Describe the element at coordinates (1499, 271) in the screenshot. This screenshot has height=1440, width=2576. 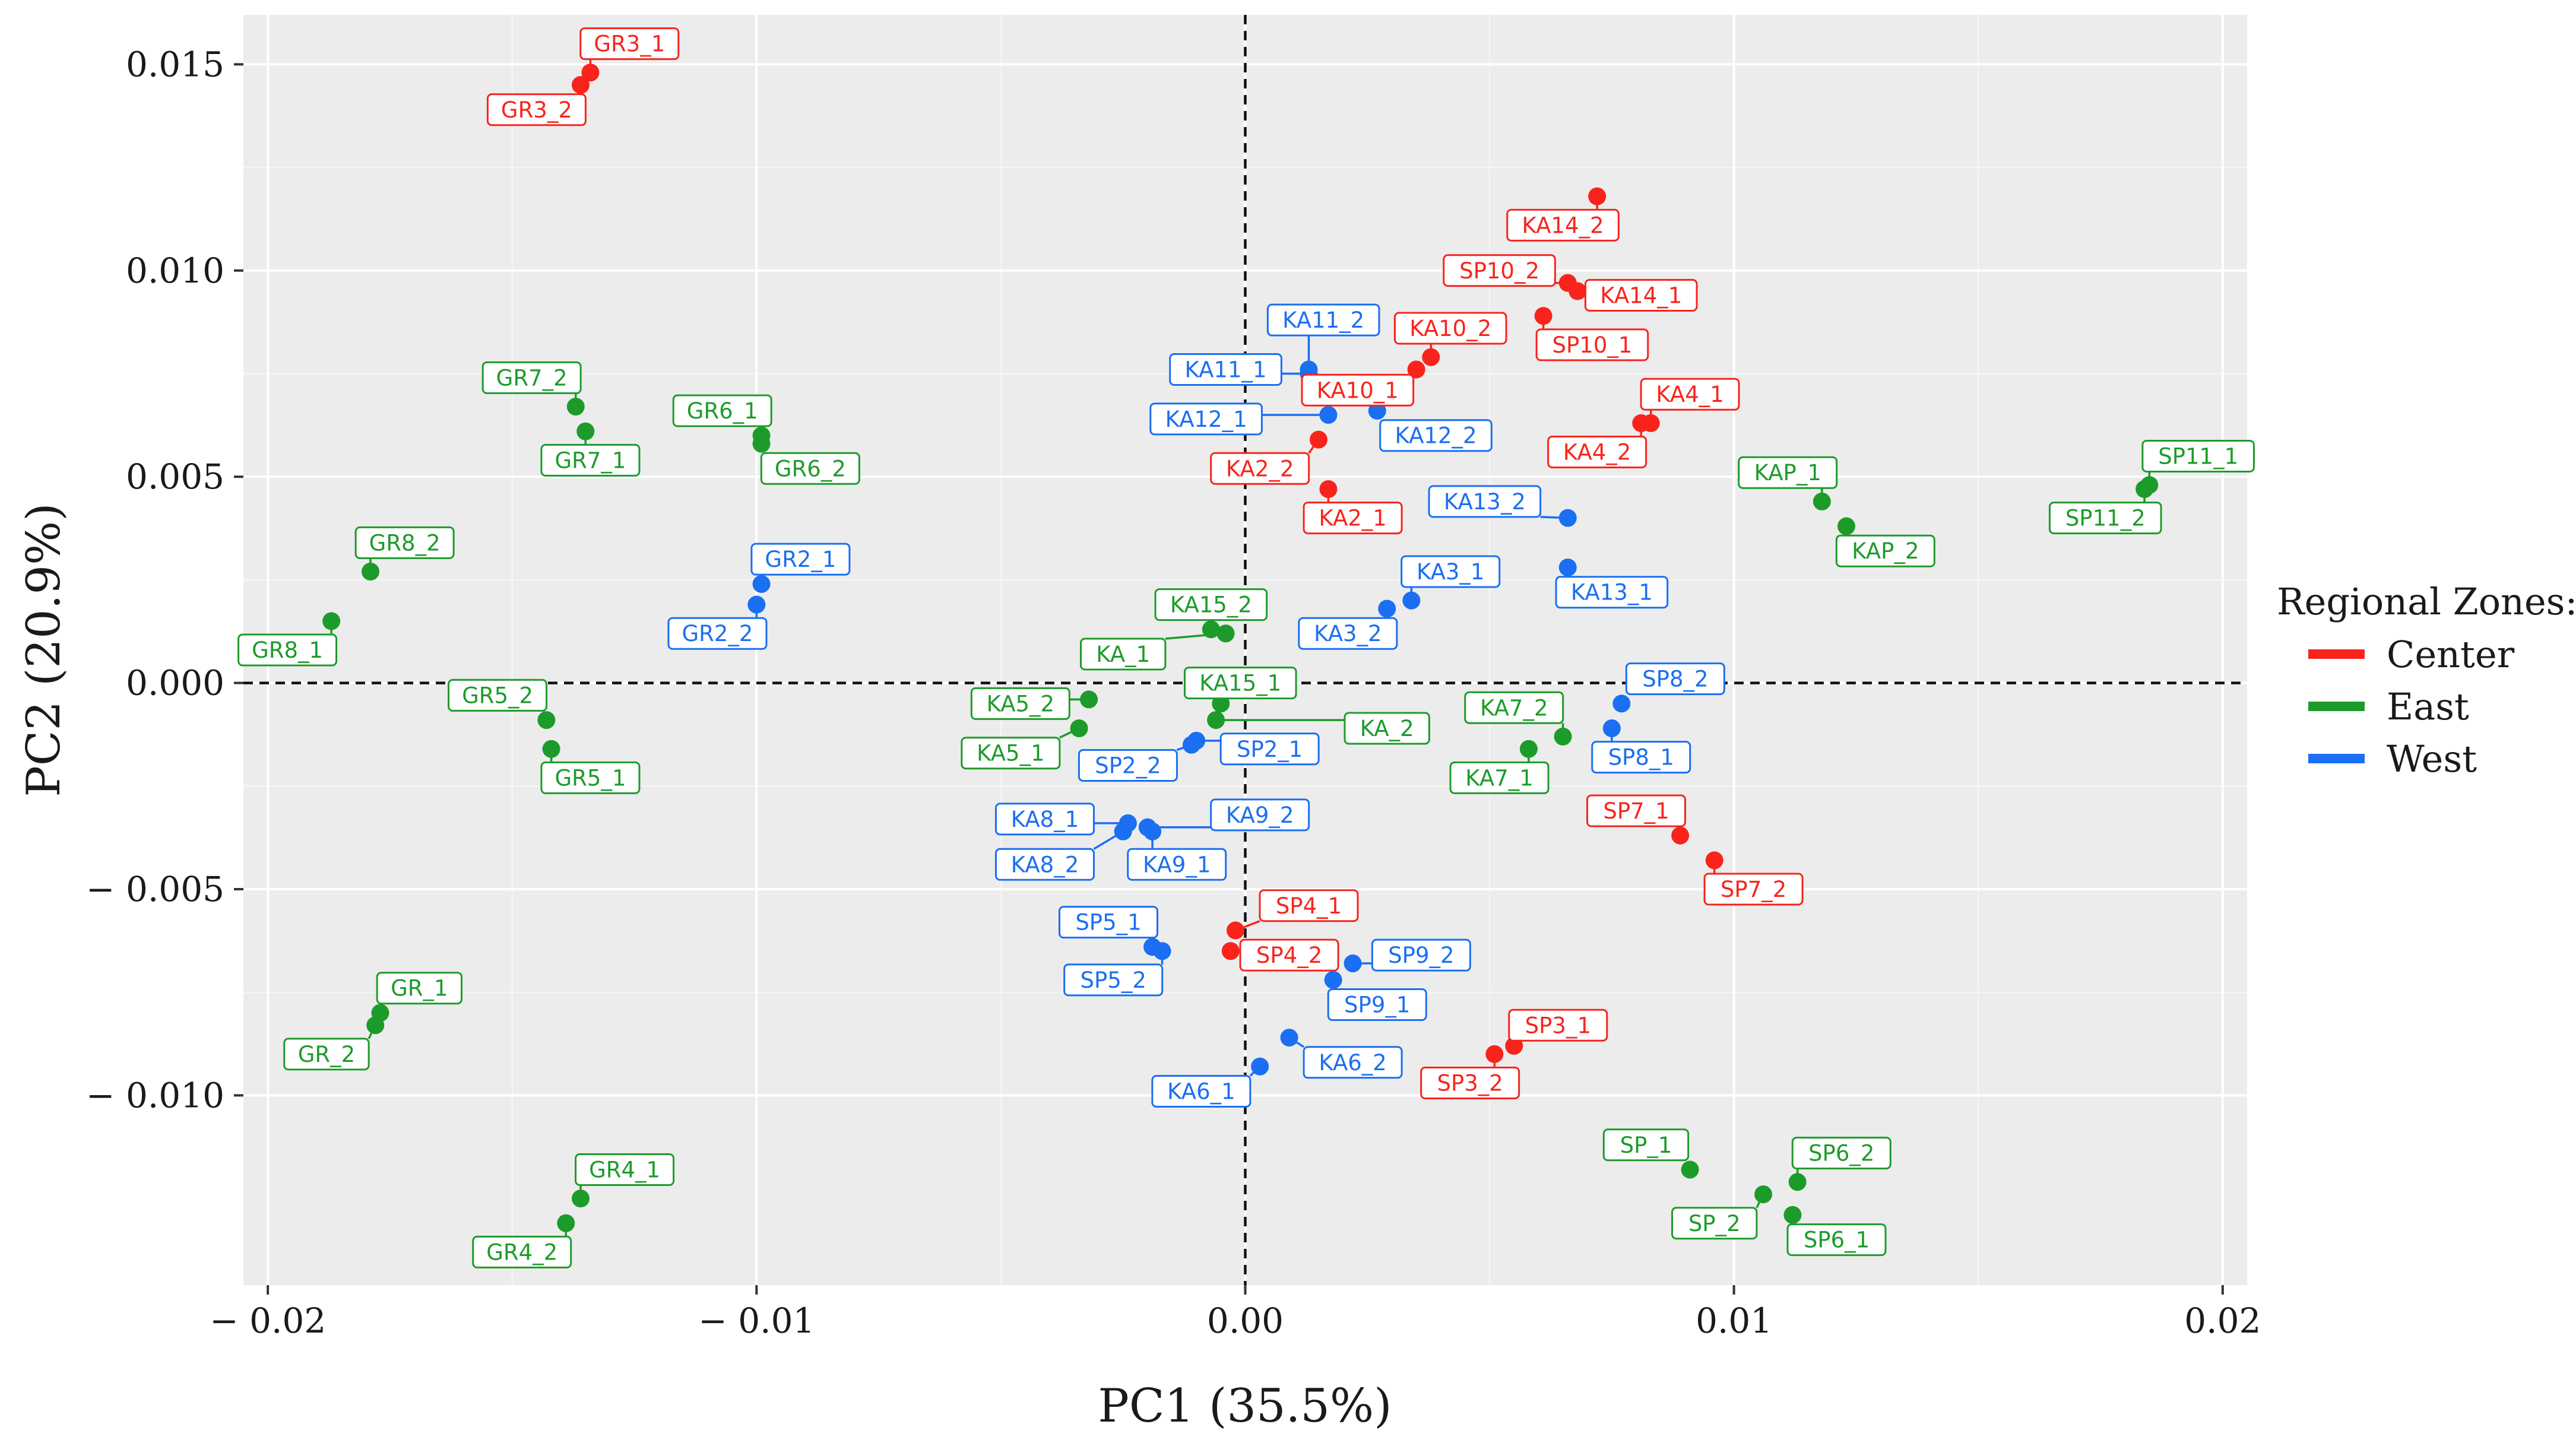
I see `point-label: SP10_2` at that location.